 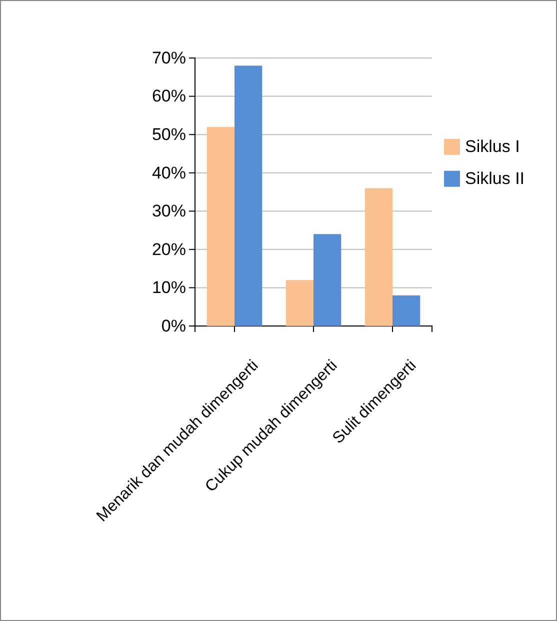 I want to click on legend-label: Siklus II, so click(x=495, y=178).